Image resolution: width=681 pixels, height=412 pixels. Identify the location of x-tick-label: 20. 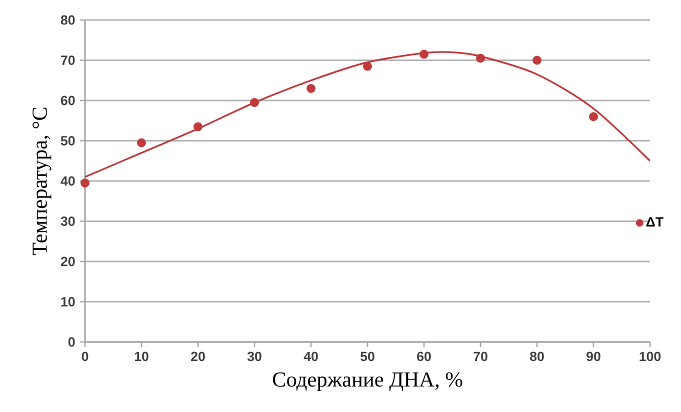
(198, 357).